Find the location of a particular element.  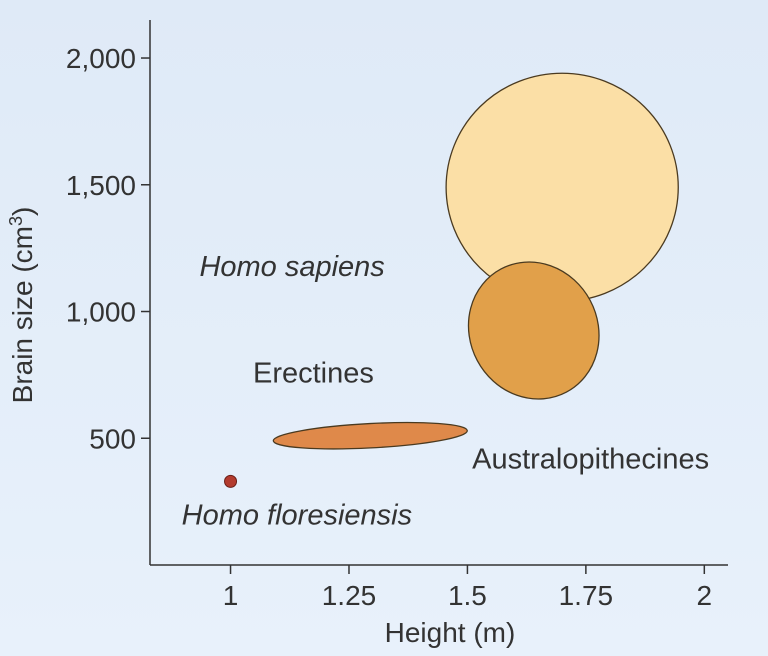

y-tick-label: 1,500 is located at coordinates (101, 185).